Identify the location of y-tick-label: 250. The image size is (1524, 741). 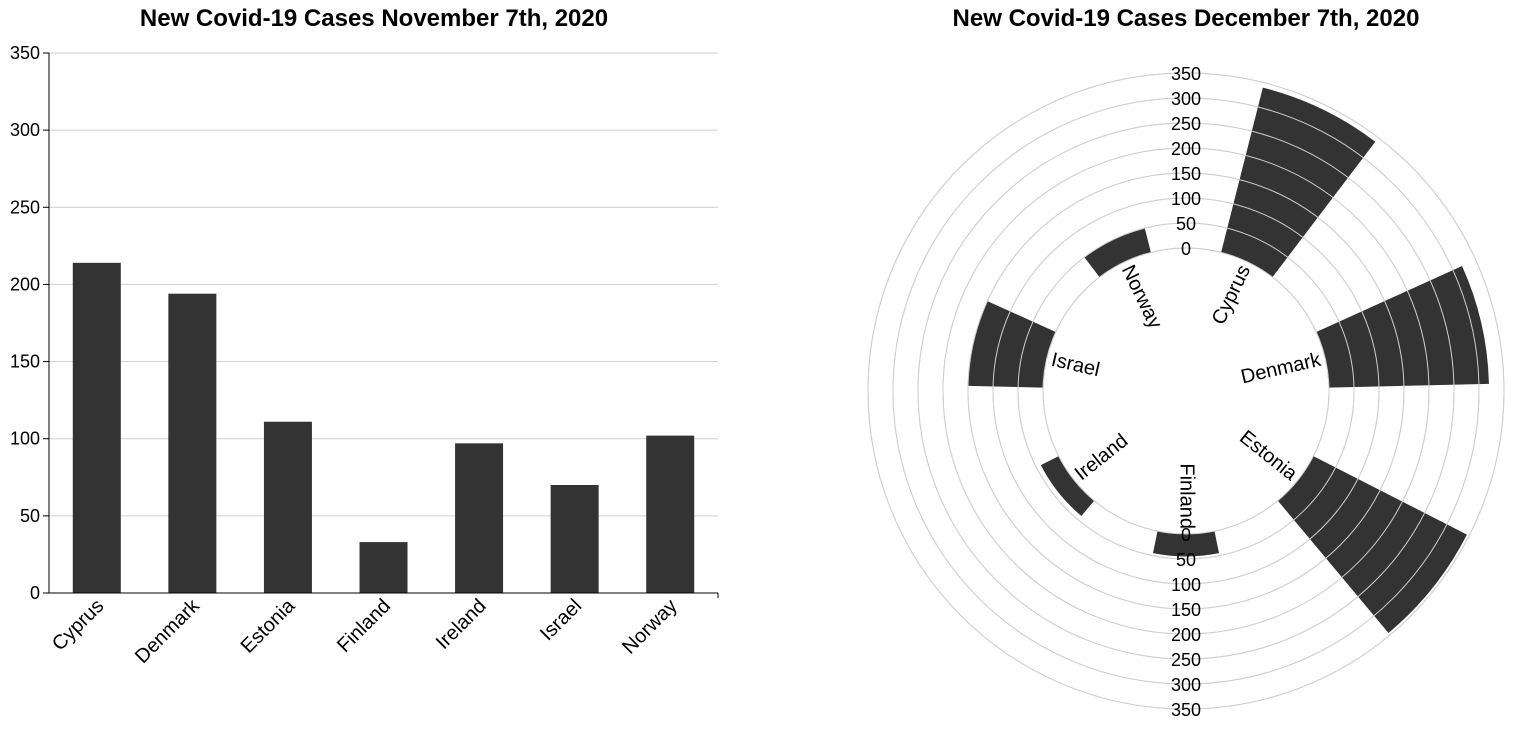
(25, 207).